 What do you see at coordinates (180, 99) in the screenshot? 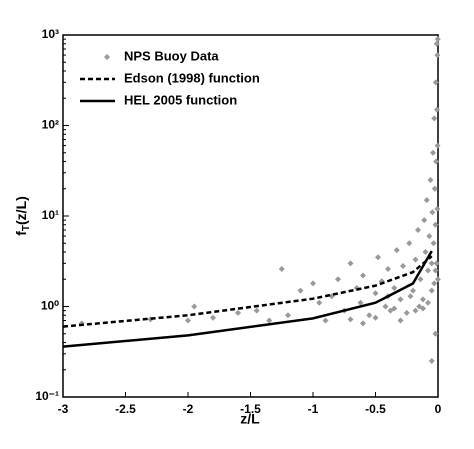
I see `legend-label: HEL 2005 function` at bounding box center [180, 99].